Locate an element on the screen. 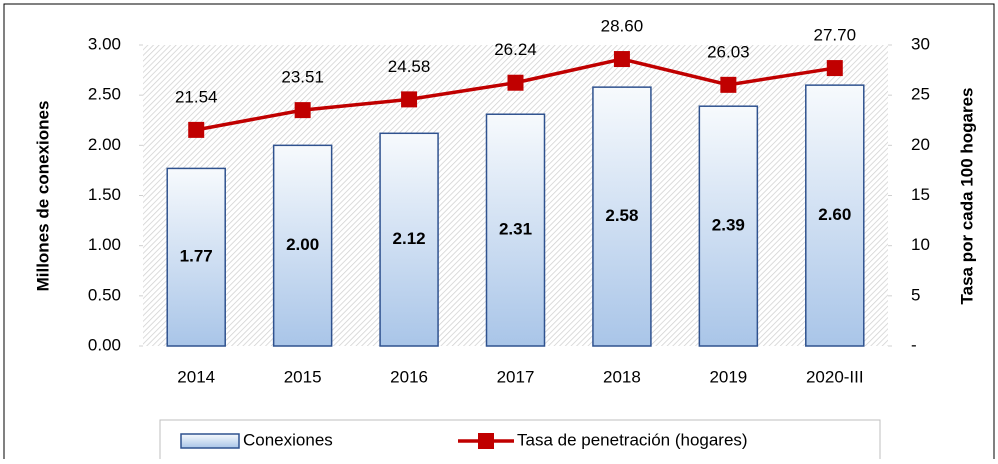  x-tick-label: 2014 is located at coordinates (196, 376).